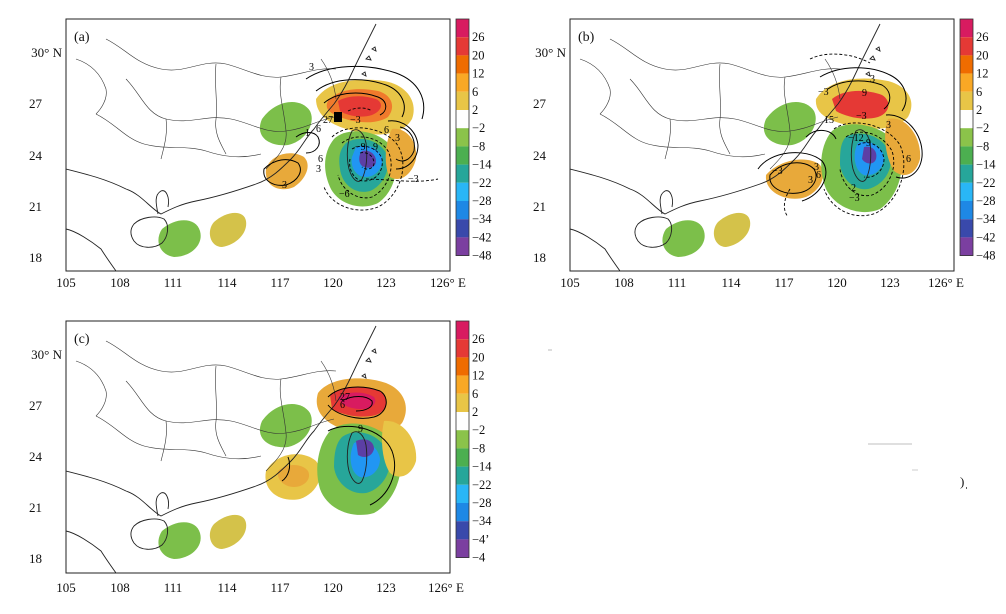 The image size is (1006, 614). Describe the element at coordinates (872, 79) in the screenshot. I see `contour-label: 3` at that location.